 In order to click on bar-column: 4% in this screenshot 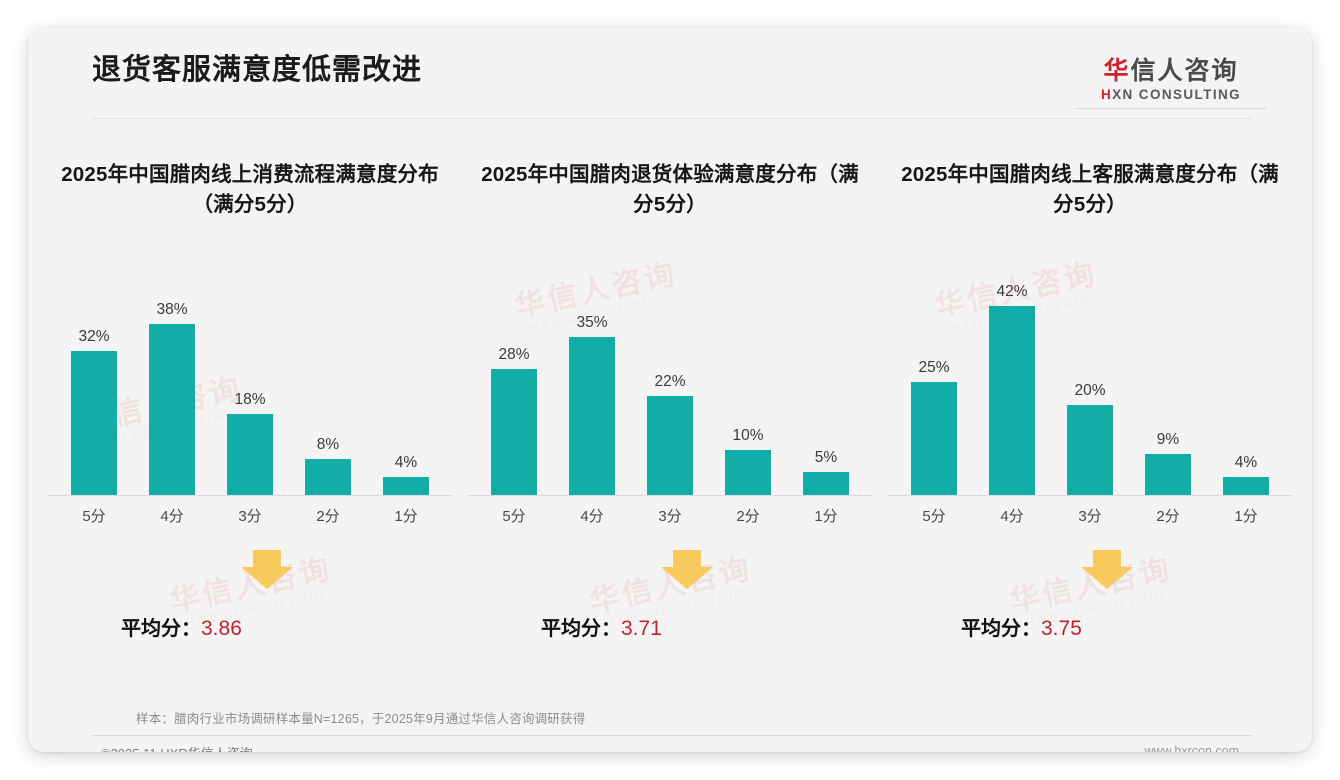, I will do `click(406, 380)`.